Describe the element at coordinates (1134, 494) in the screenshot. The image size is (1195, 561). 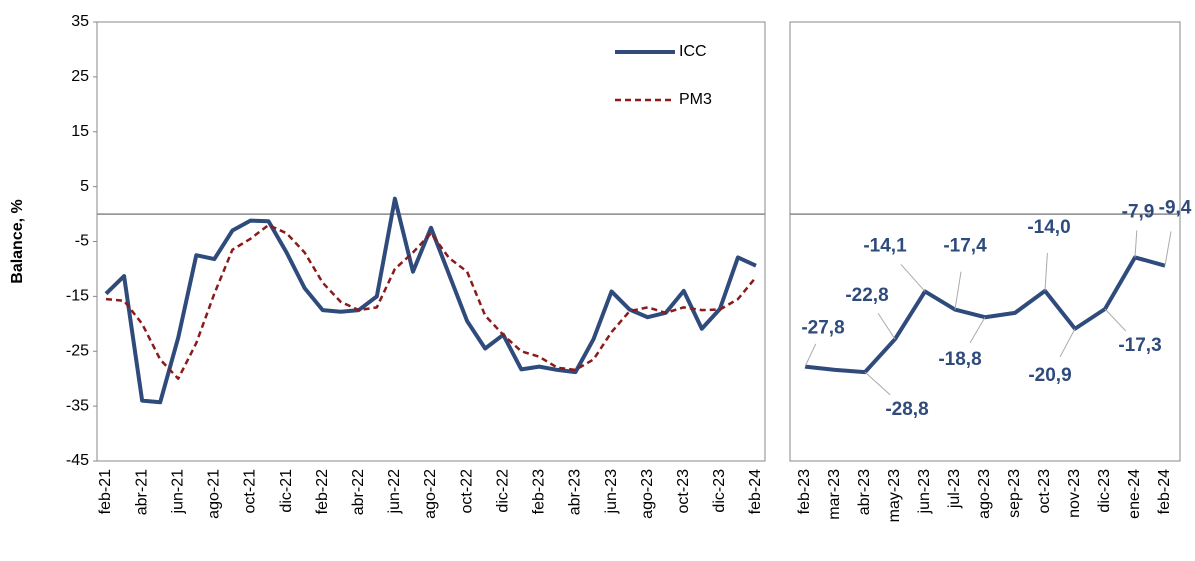
I see `x-tick-label: ene-24` at that location.